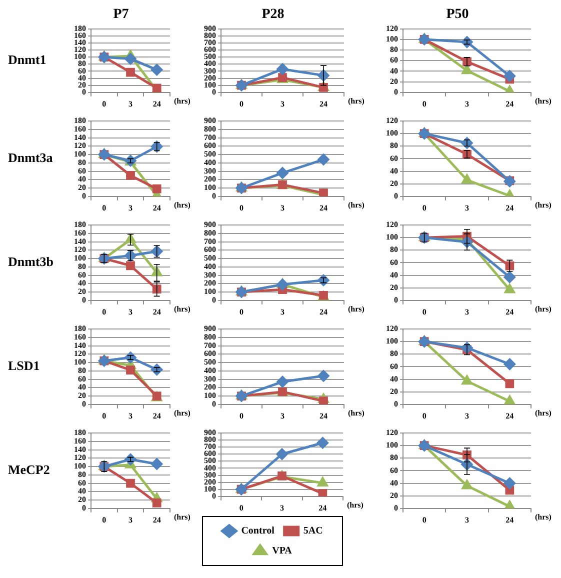  What do you see at coordinates (29, 470) in the screenshot?
I see `y-axis-title: MeCP2` at bounding box center [29, 470].